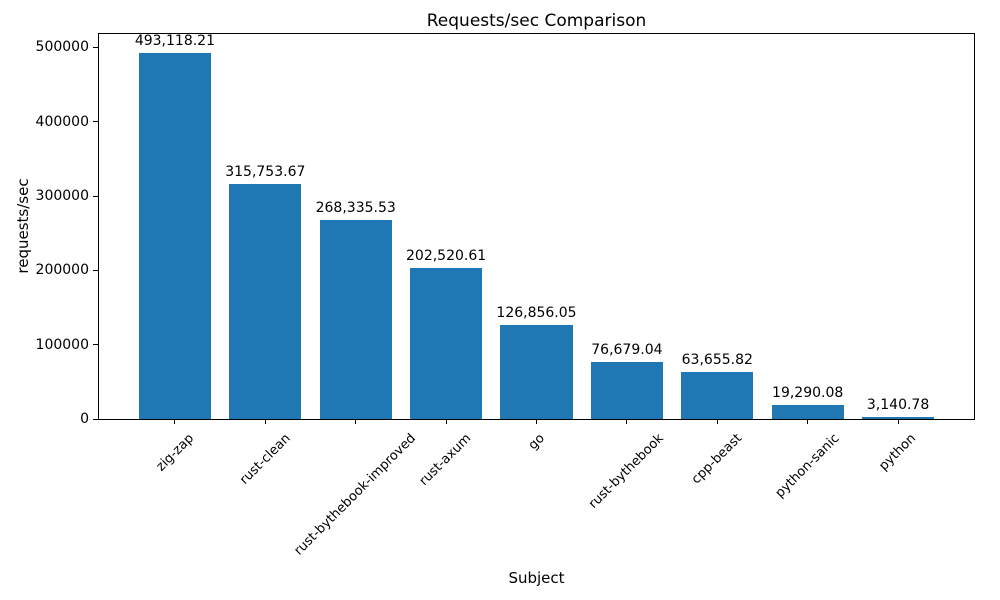  Describe the element at coordinates (446, 256) in the screenshot. I see `bar-value-label: 202,520.61` at that location.